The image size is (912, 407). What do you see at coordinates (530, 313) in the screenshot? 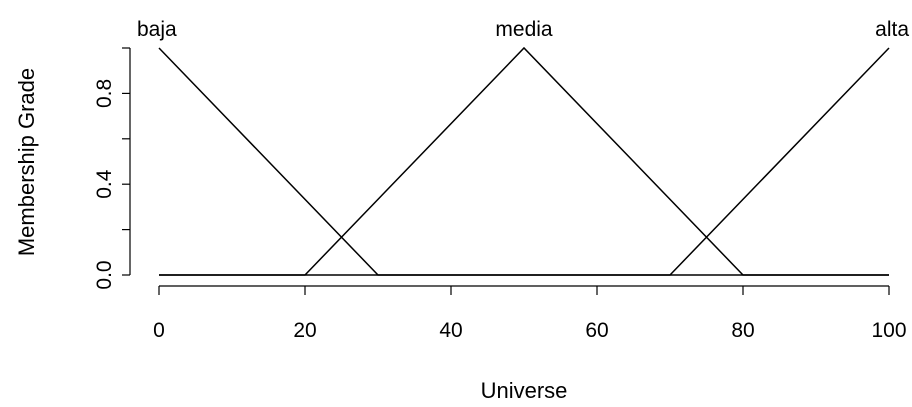
I see `x-axis: 0 20 40 60 80 100` at bounding box center [530, 313].